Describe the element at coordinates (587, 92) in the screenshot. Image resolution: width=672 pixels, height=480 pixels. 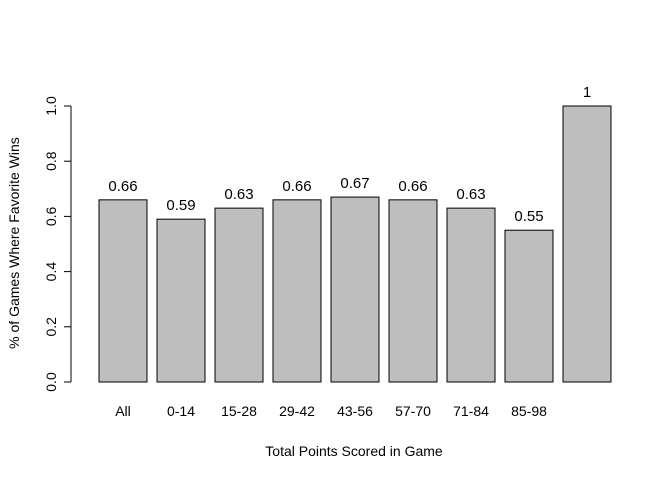
I see `bar-value-label: 1` at that location.